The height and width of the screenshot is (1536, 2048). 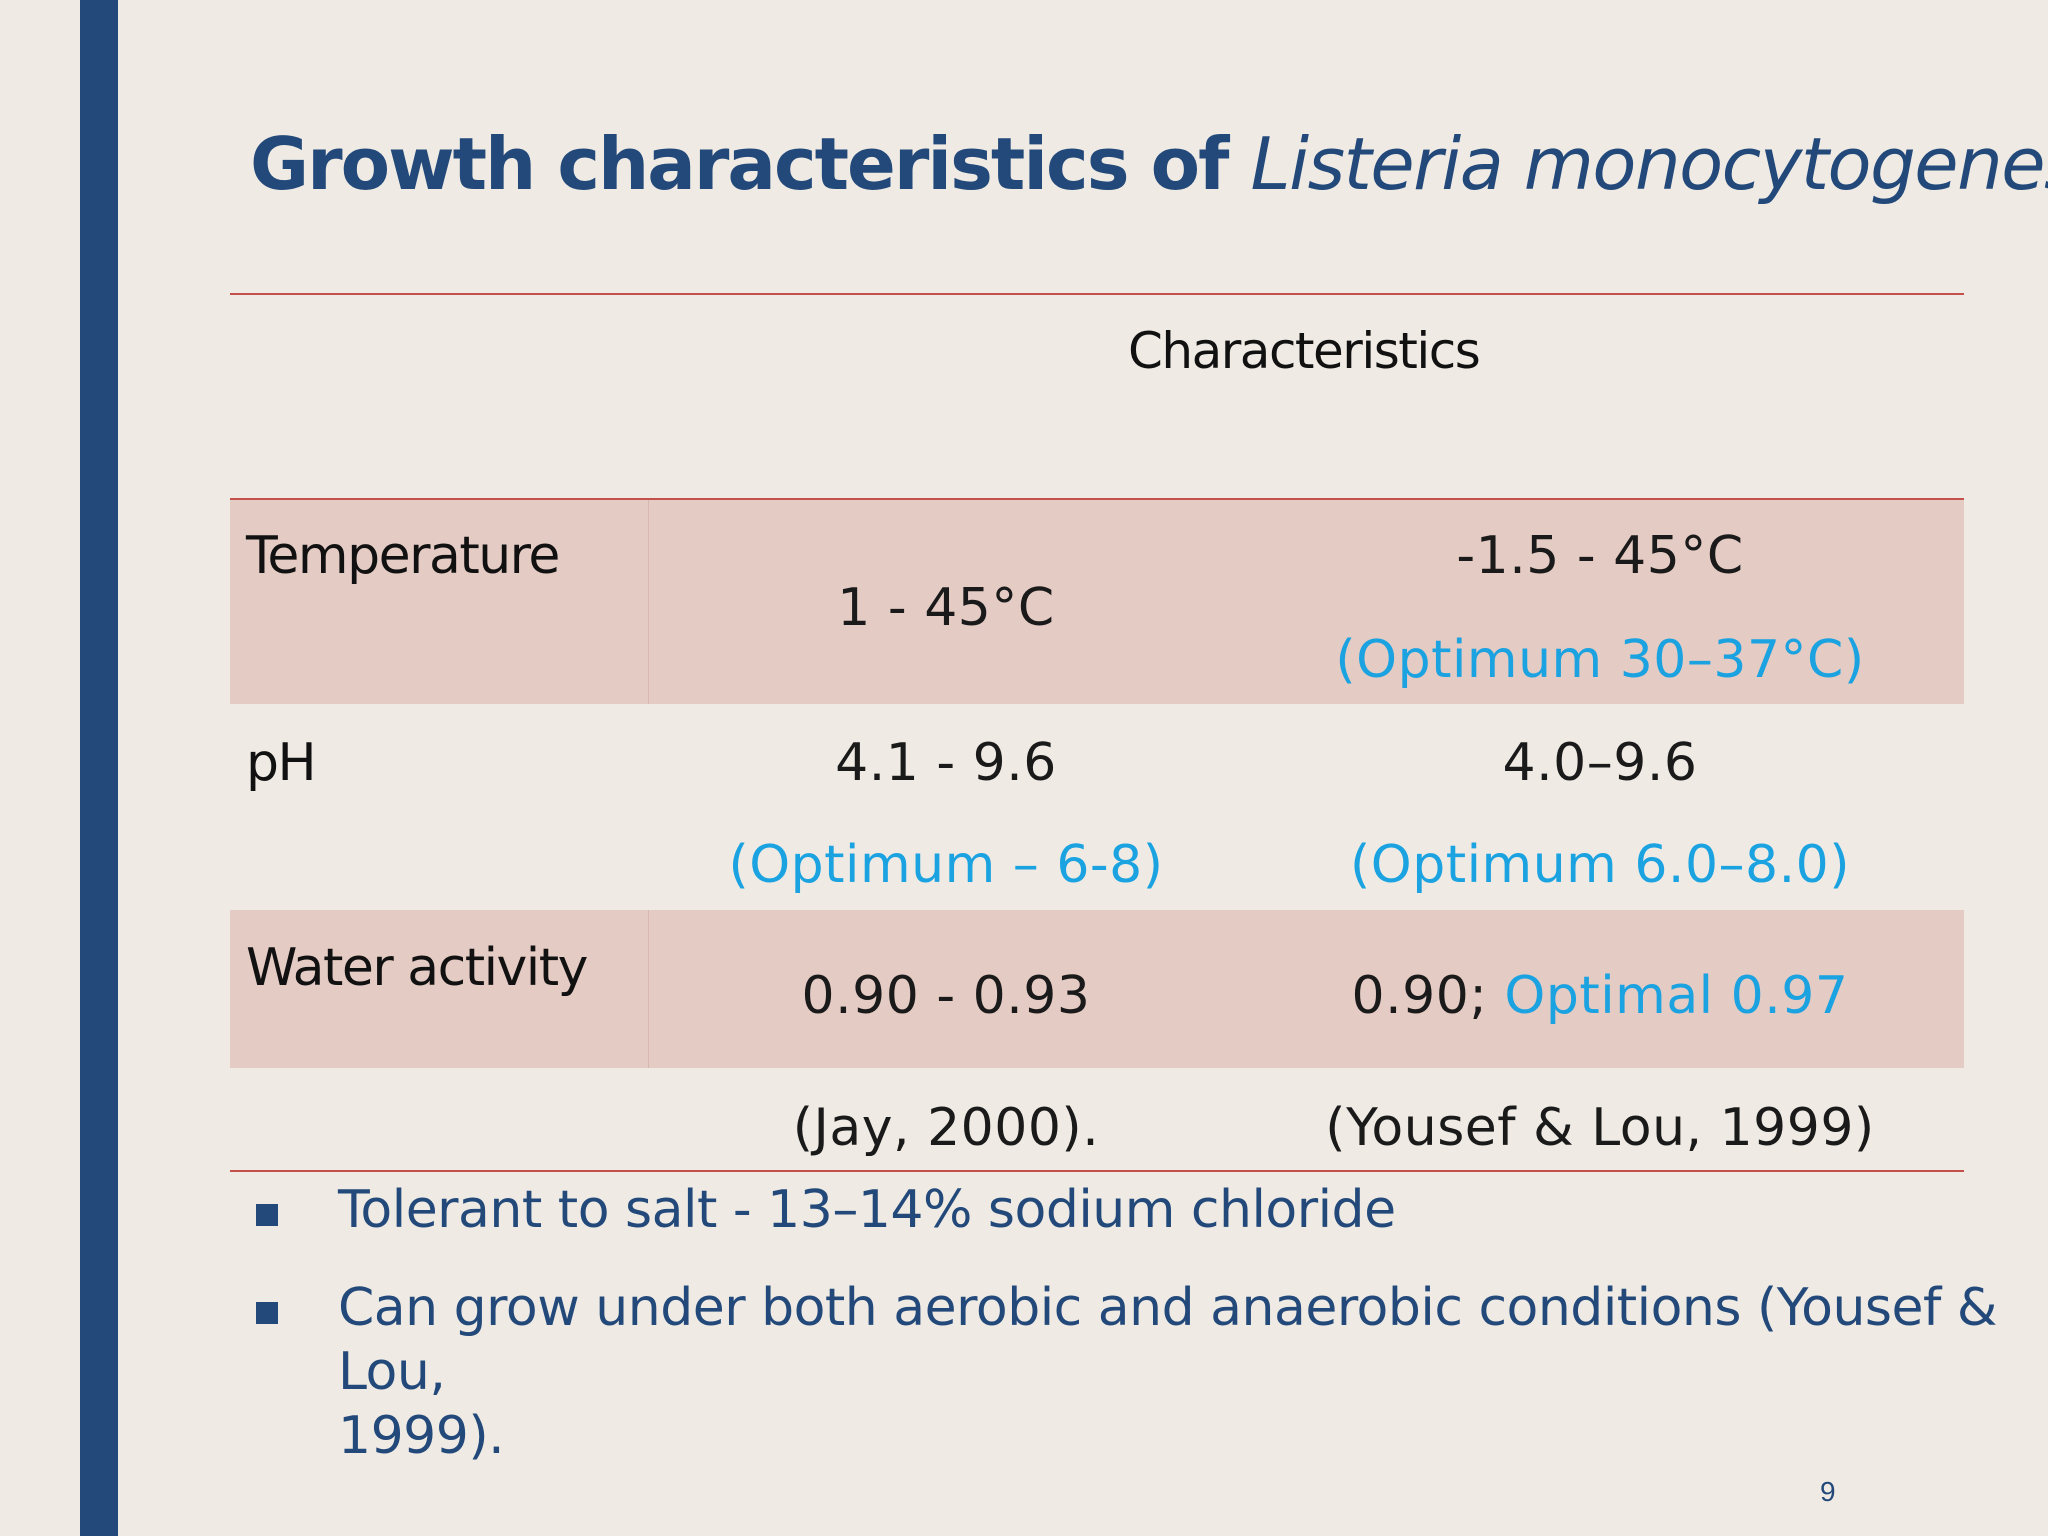 What do you see at coordinates (750, 164) in the screenshot?
I see `title-main: Growth characteristics of` at bounding box center [750, 164].